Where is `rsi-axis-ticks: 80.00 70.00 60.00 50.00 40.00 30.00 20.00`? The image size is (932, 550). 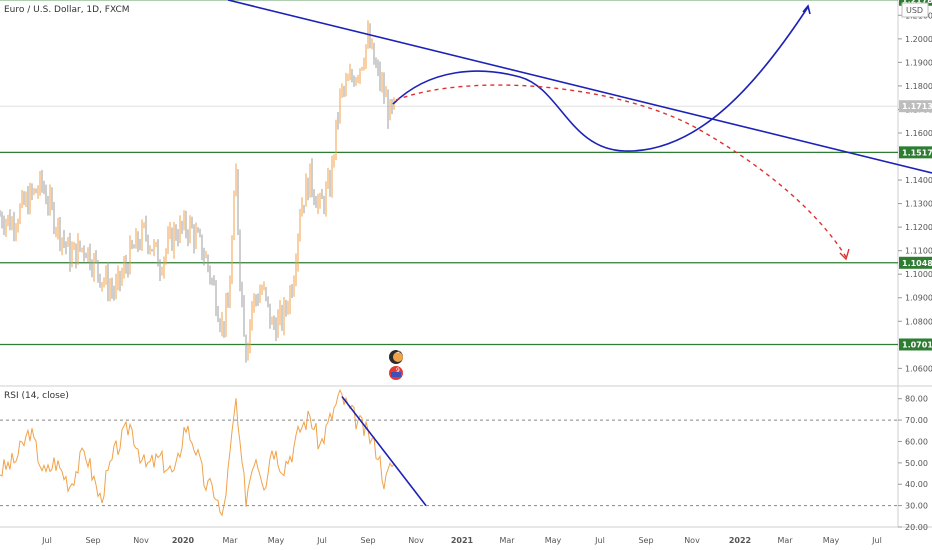
rsi-axis-ticks: 80.00 70.00 60.00 50.00 40.00 30.00 20.00 is located at coordinates (913, 463).